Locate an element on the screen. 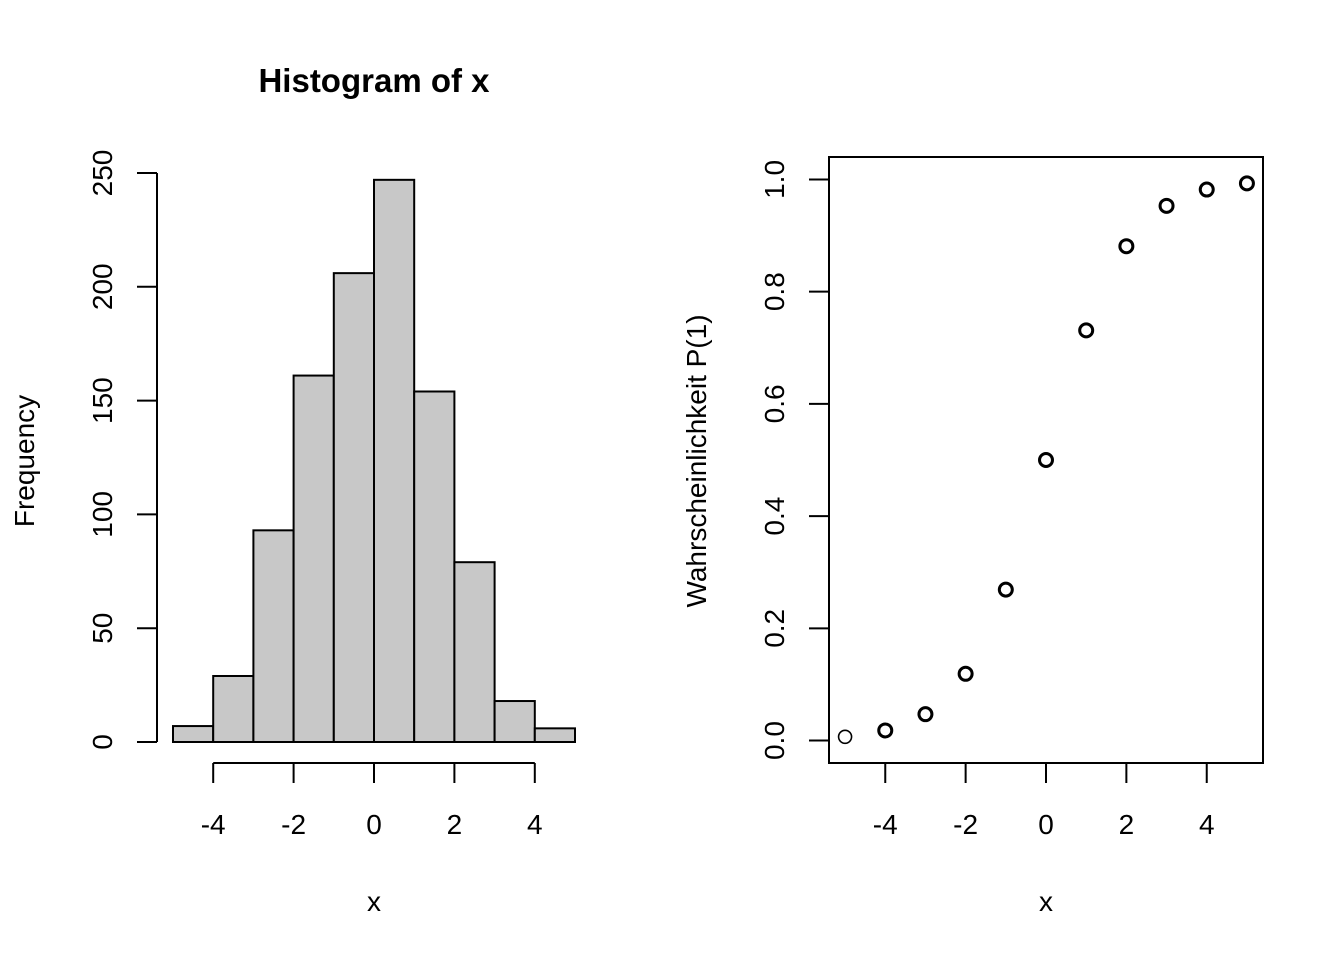 This screenshot has height=965, width=1344. histogram-y-tick-label-5: 250 is located at coordinates (102, 173).